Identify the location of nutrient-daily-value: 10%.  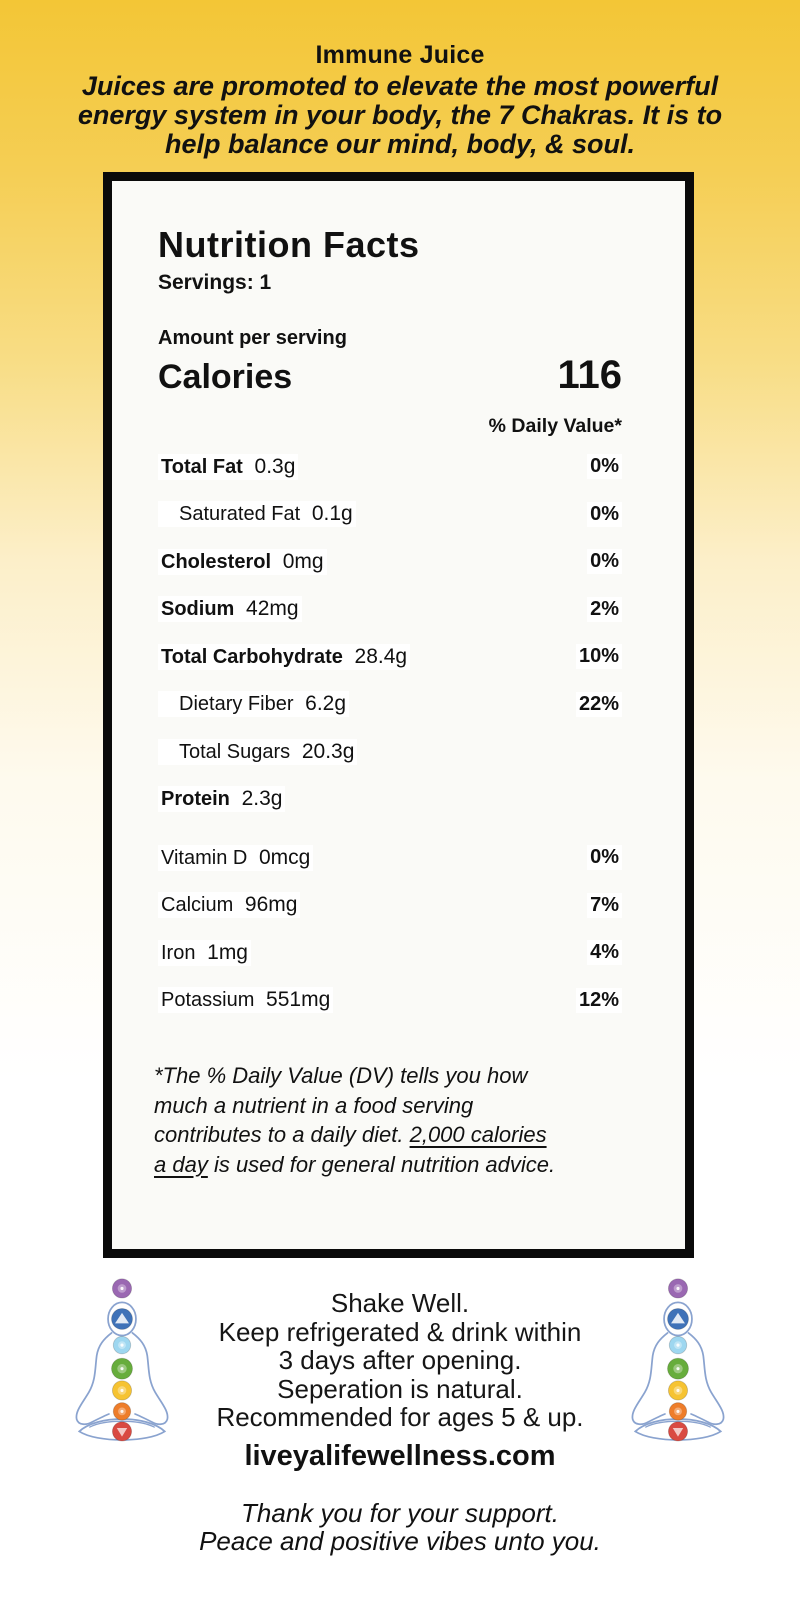
(598, 657).